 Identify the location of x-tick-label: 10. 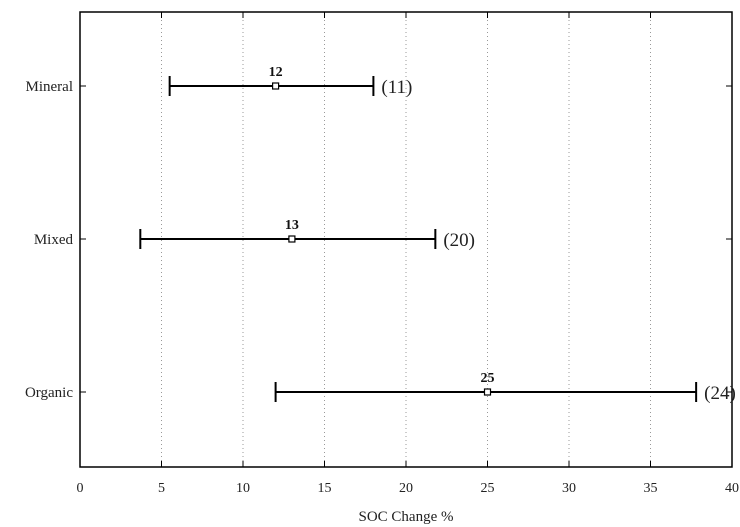
(243, 488).